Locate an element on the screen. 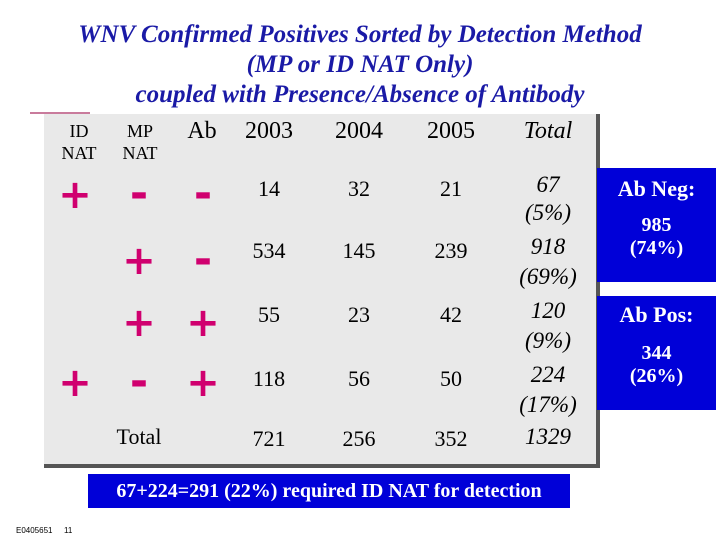 The width and height of the screenshot is (720, 540). totals-total: 1329 is located at coordinates (548, 436).